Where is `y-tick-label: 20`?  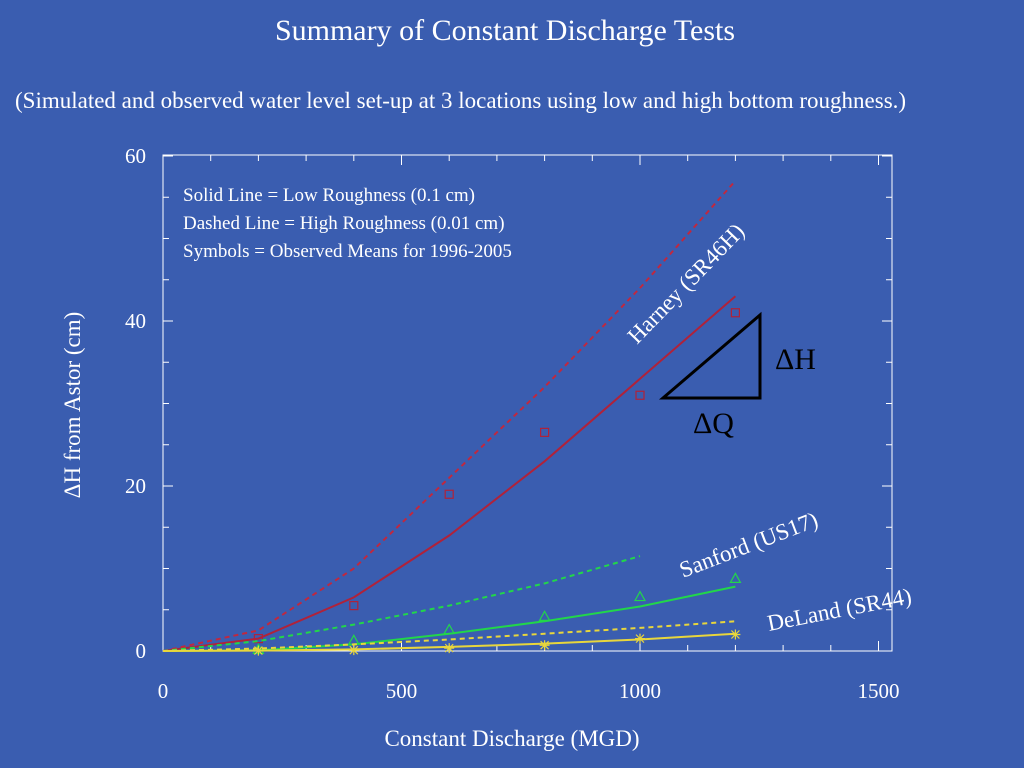 y-tick-label: 20 is located at coordinates (135, 486).